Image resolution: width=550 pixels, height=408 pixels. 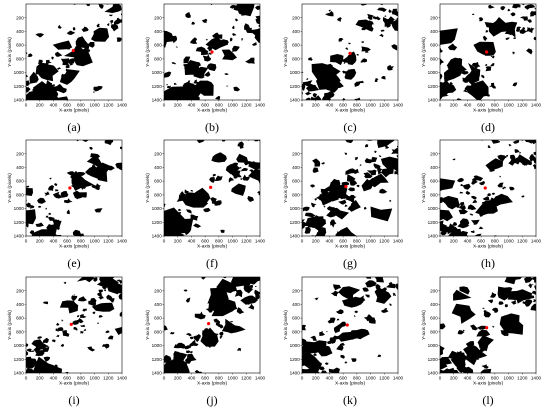 I want to click on panel-caption: (d), so click(x=488, y=127).